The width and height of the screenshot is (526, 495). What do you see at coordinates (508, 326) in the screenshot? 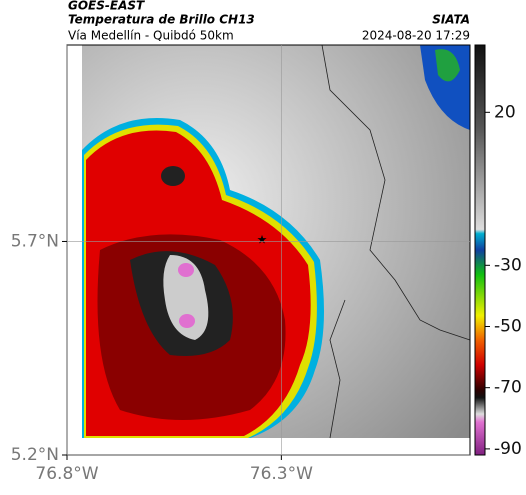
I see `colorbar-label: -50` at bounding box center [508, 326].